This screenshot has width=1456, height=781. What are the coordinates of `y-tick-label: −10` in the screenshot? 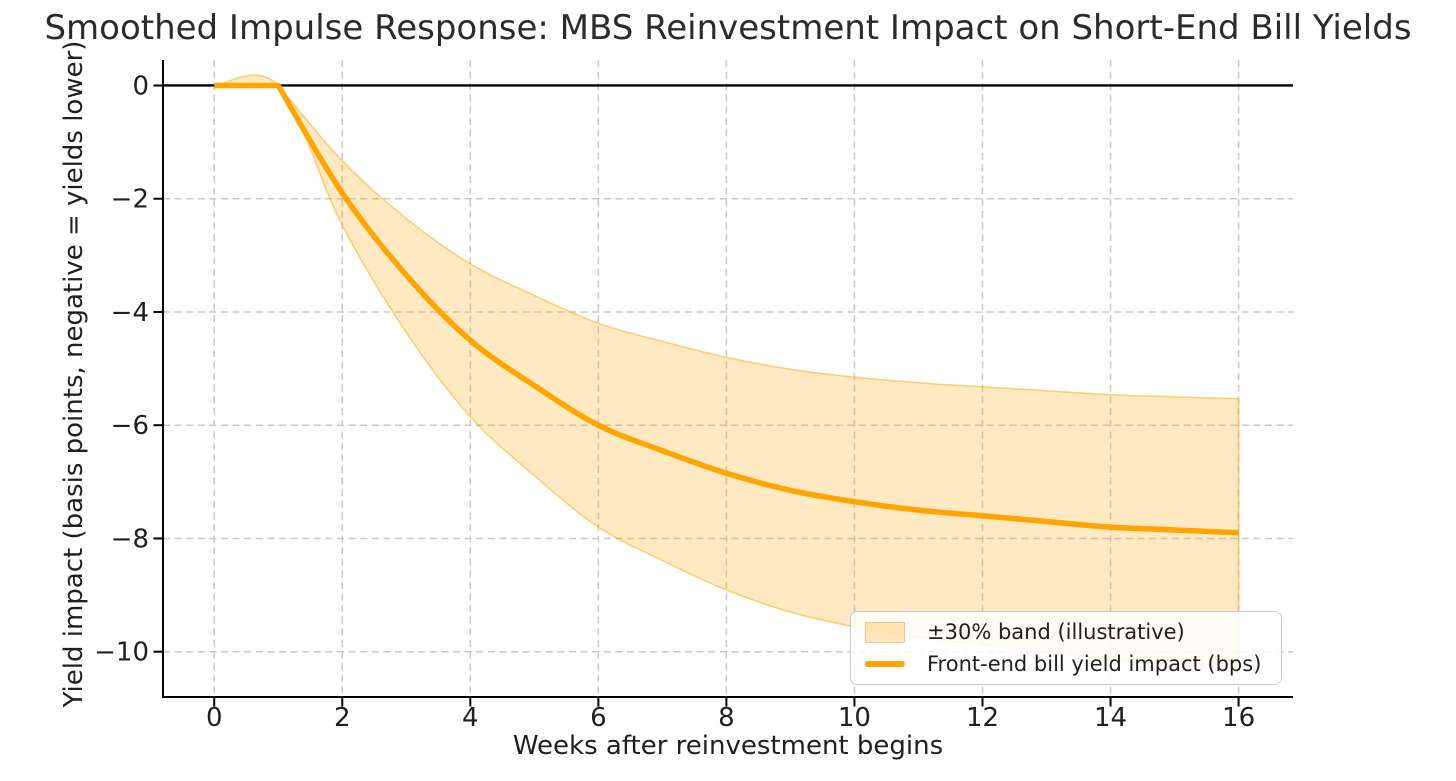 It's located at (121, 653).